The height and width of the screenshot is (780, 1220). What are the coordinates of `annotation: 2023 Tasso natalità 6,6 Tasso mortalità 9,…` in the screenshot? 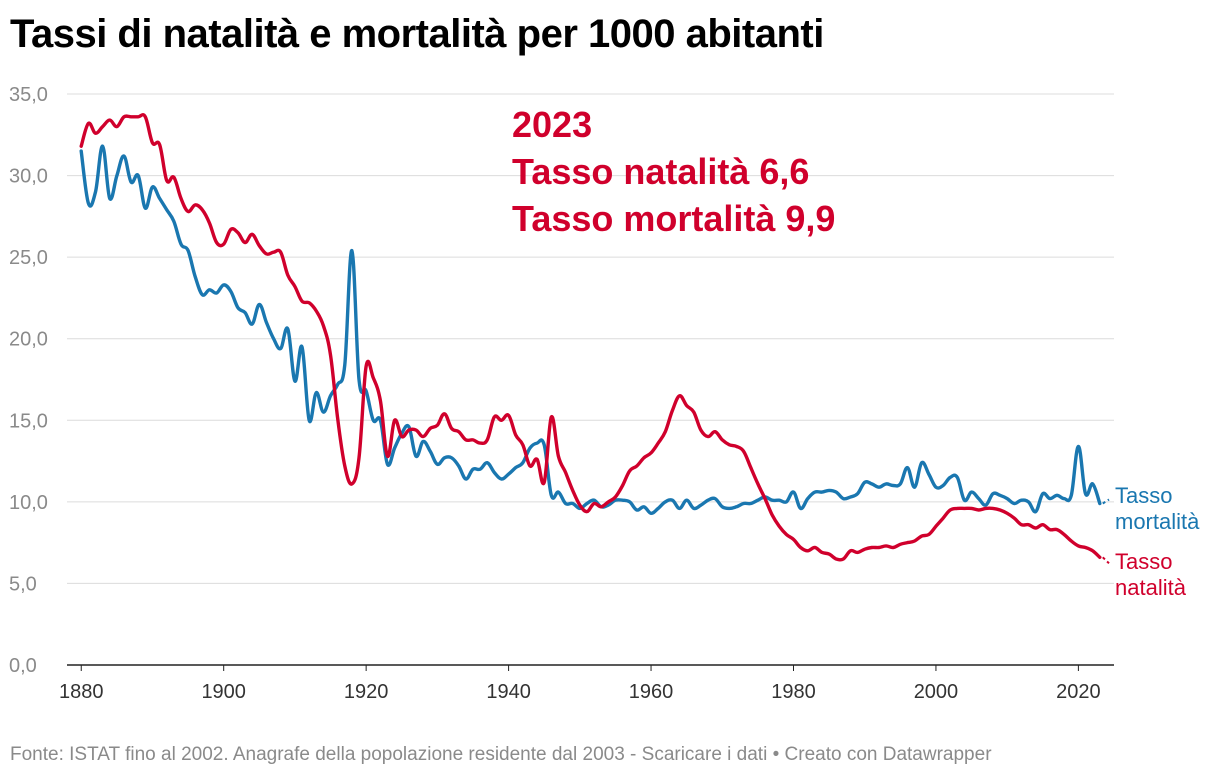 It's located at (673, 171).